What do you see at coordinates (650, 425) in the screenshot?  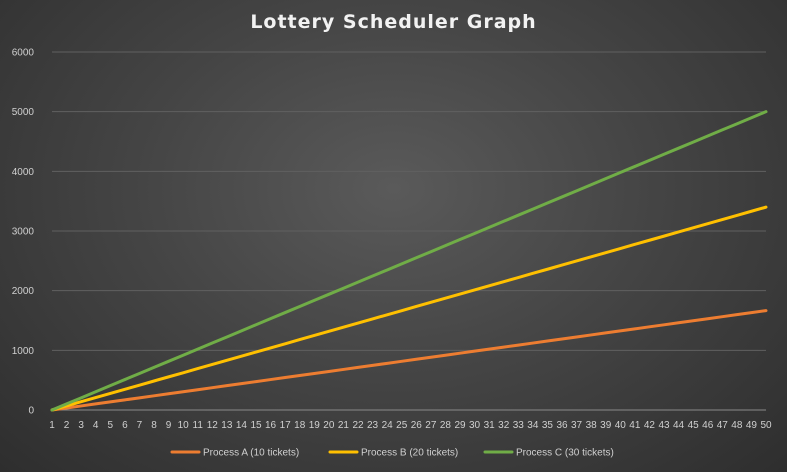 I see `x-tick-label: 42` at bounding box center [650, 425].